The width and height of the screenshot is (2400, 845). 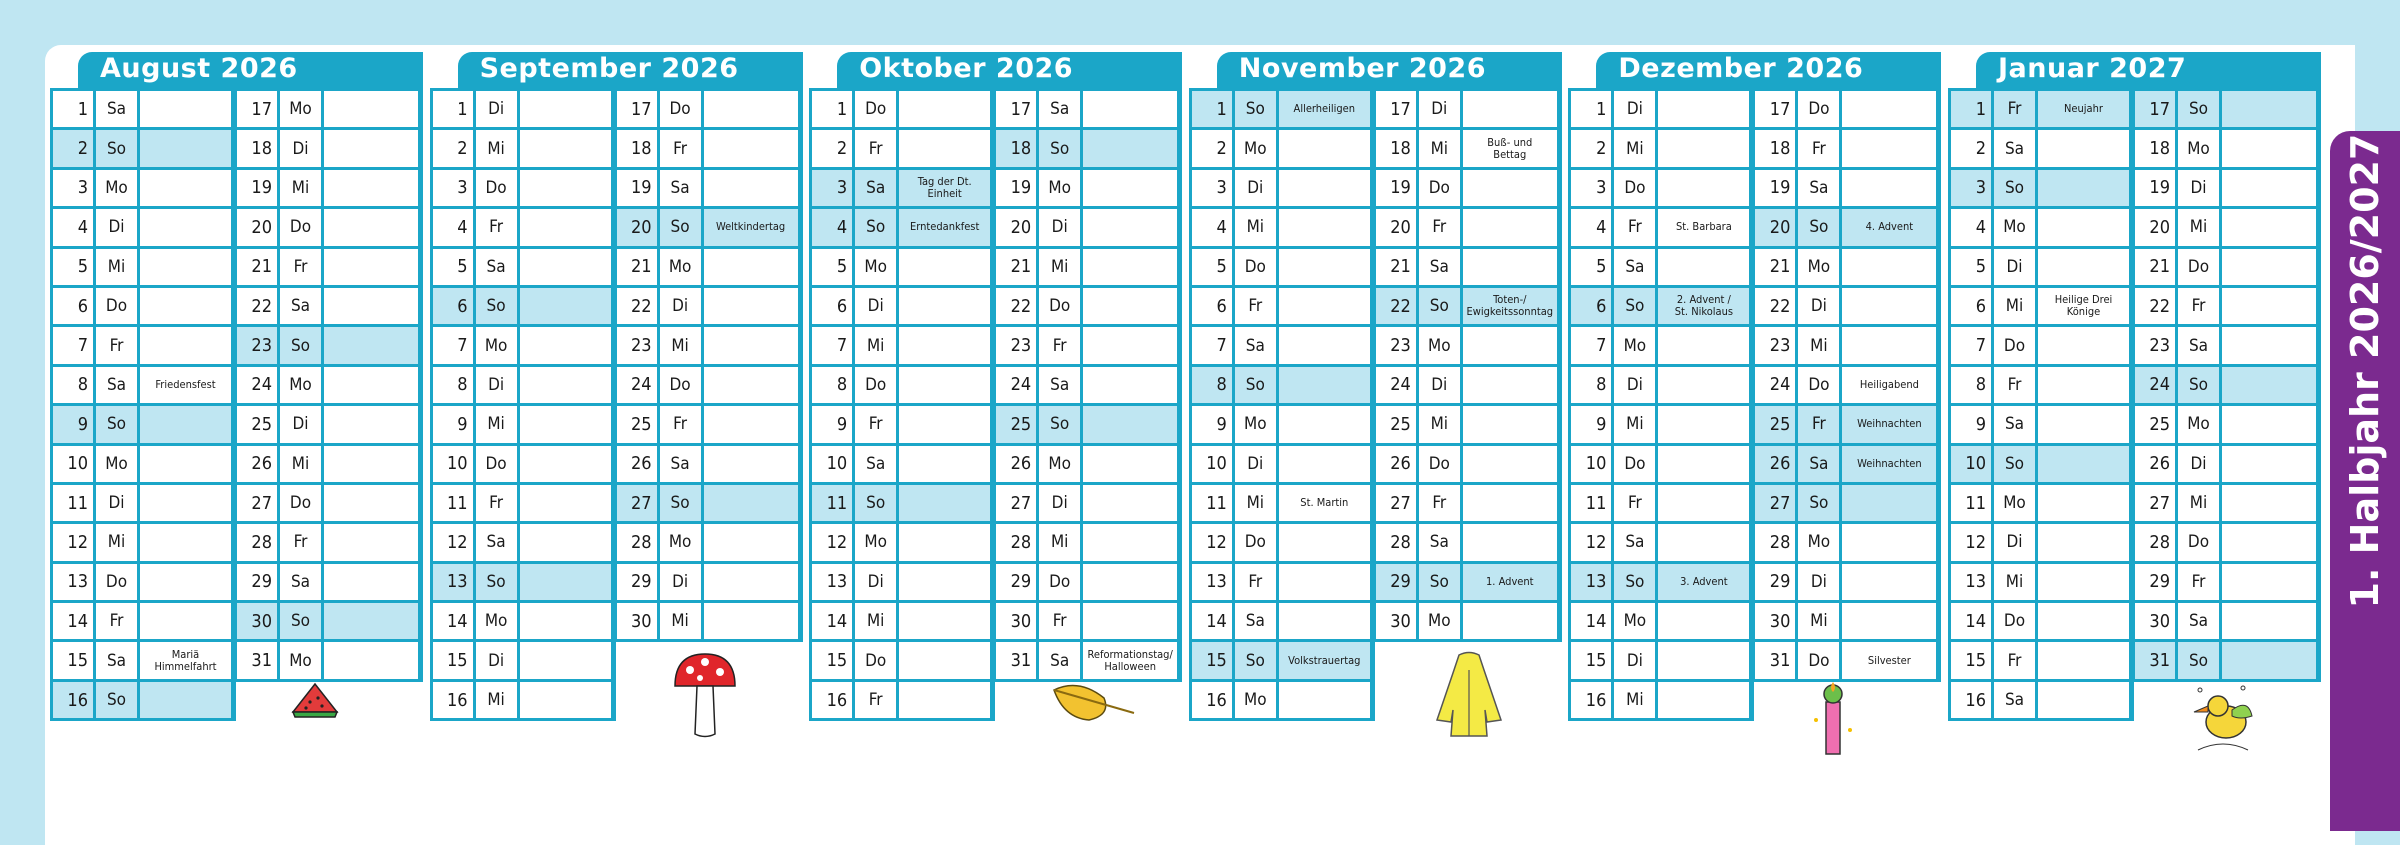 I want to click on day-row: 26 Di, so click(x=2225, y=463).